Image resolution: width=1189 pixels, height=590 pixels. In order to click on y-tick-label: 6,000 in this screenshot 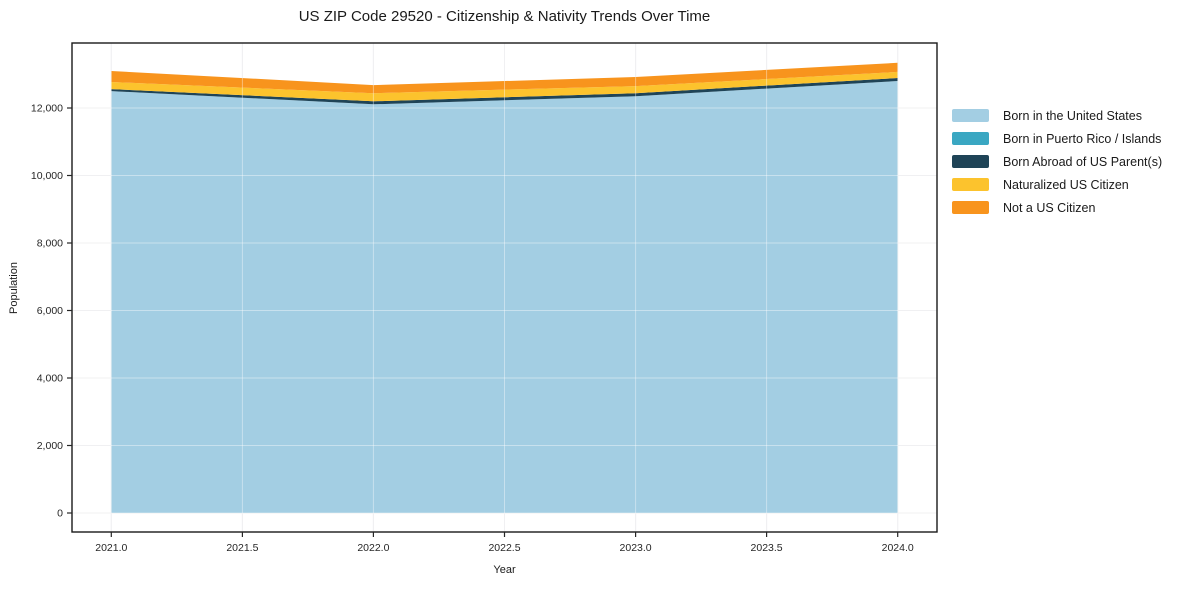, I will do `click(50, 311)`.